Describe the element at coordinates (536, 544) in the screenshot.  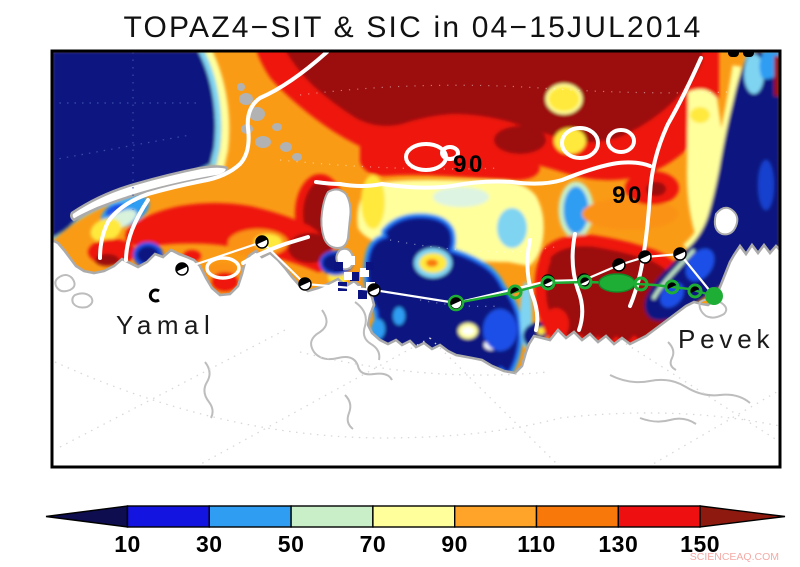
I see `svg-text: 110` at that location.